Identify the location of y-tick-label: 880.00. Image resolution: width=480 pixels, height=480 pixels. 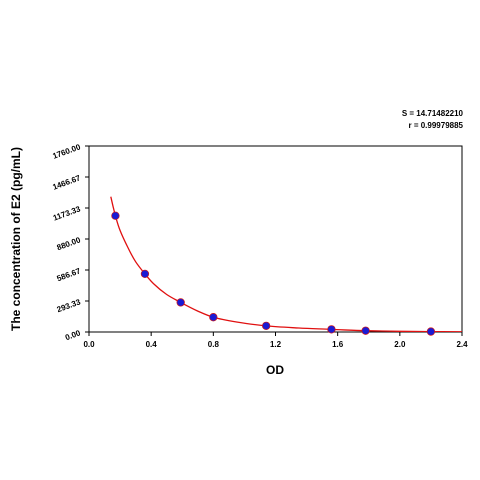
(69, 243).